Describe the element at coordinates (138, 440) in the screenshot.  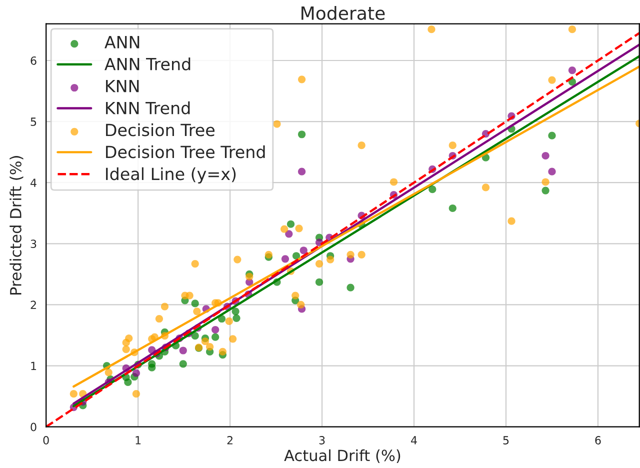
I see `x-tick-label: 1` at that location.